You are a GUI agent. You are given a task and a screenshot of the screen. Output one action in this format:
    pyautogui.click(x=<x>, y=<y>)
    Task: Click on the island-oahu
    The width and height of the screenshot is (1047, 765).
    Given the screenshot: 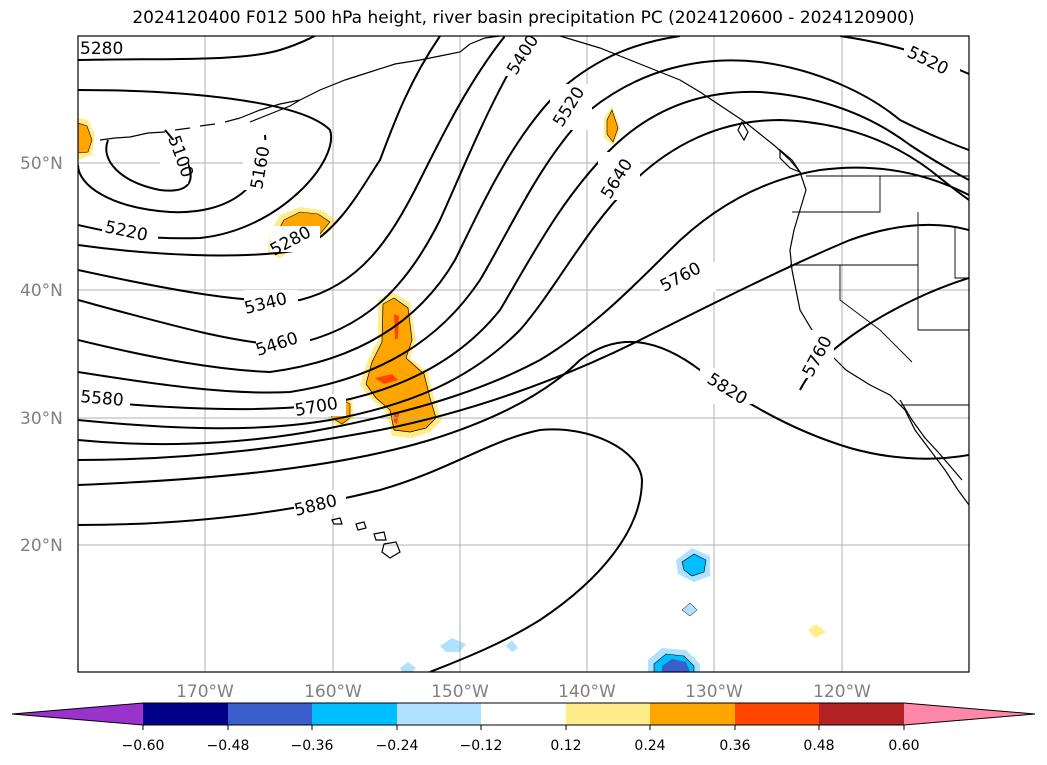 What is the action you would take?
    pyautogui.click(x=361, y=526)
    